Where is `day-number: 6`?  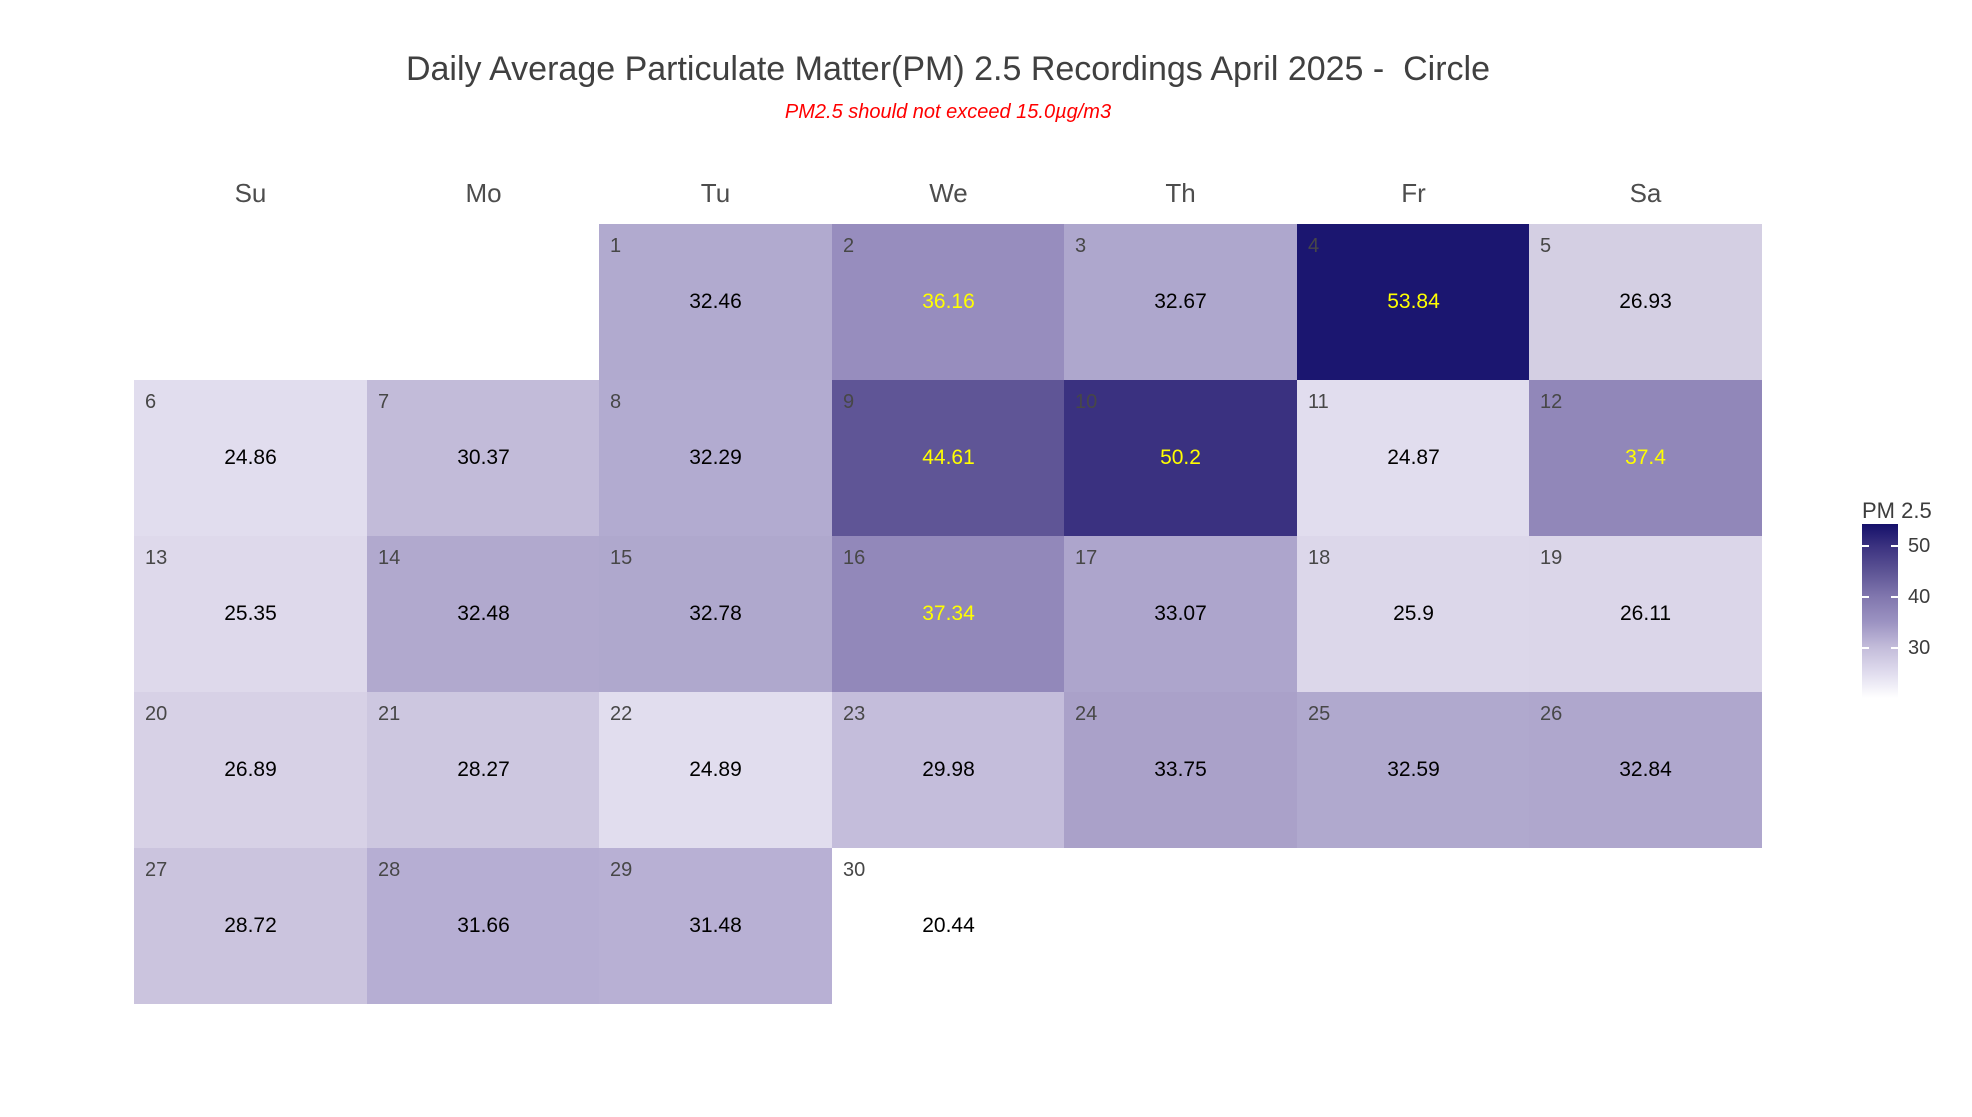
day-number: 6 is located at coordinates (151, 402).